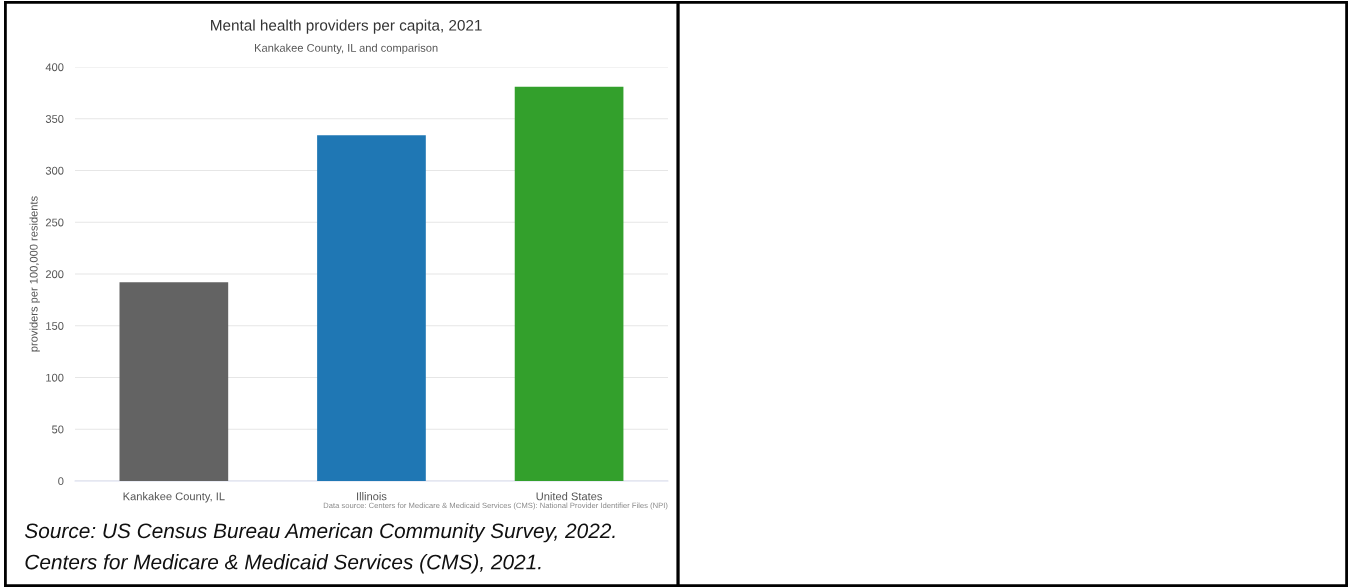  What do you see at coordinates (54, 274) in the screenshot?
I see `y-tick-label: 200` at bounding box center [54, 274].